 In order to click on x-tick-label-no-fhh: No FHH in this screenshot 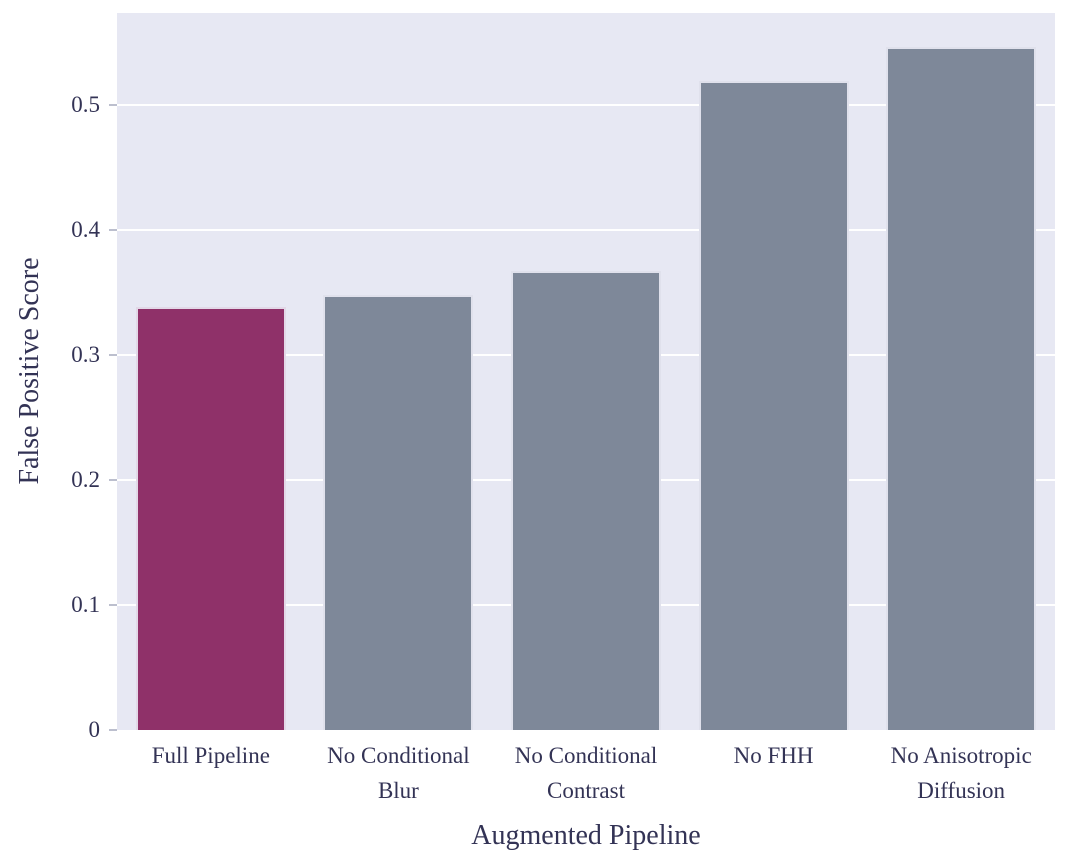, I will do `click(774, 755)`.